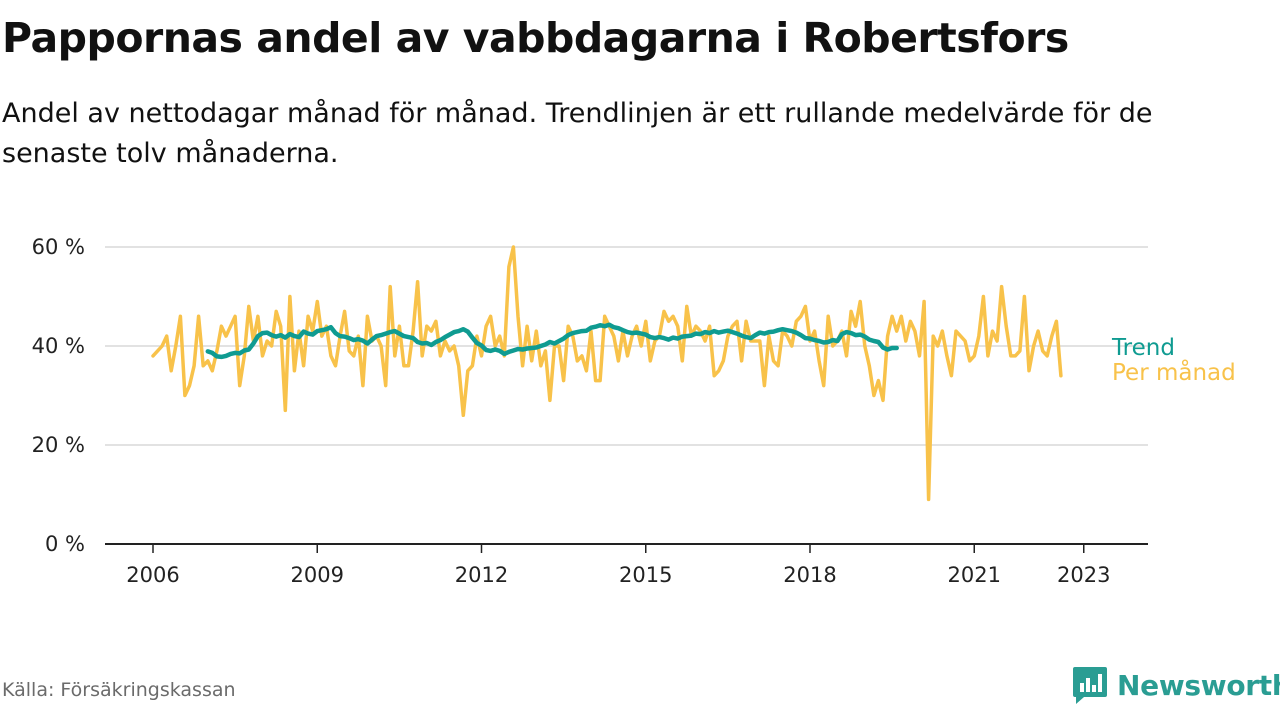  I want to click on x-tick-label: 2018, so click(809, 575).